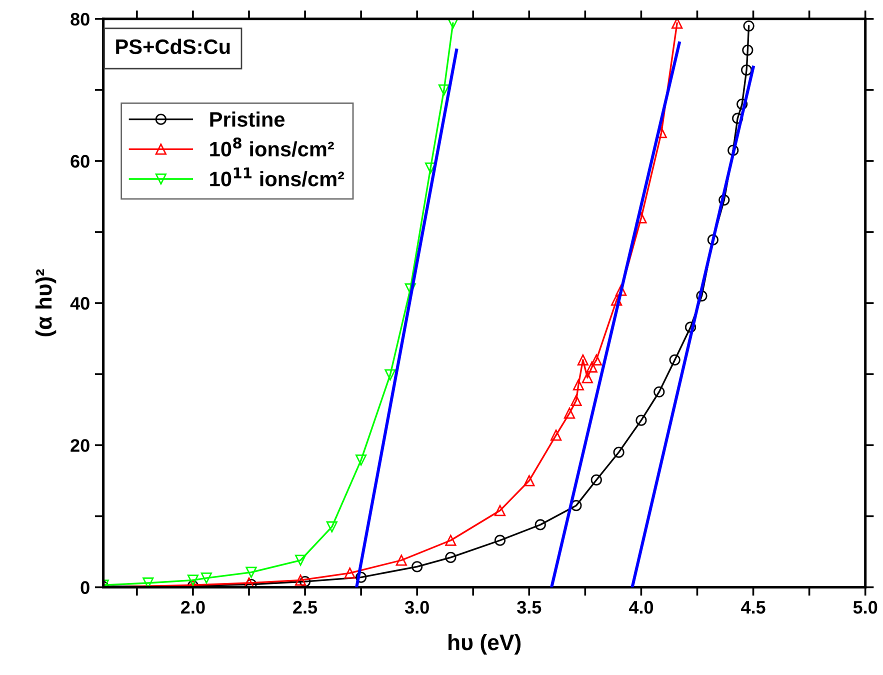 This screenshot has width=883, height=675. I want to click on x-tick-label: 2.0, so click(193, 607).